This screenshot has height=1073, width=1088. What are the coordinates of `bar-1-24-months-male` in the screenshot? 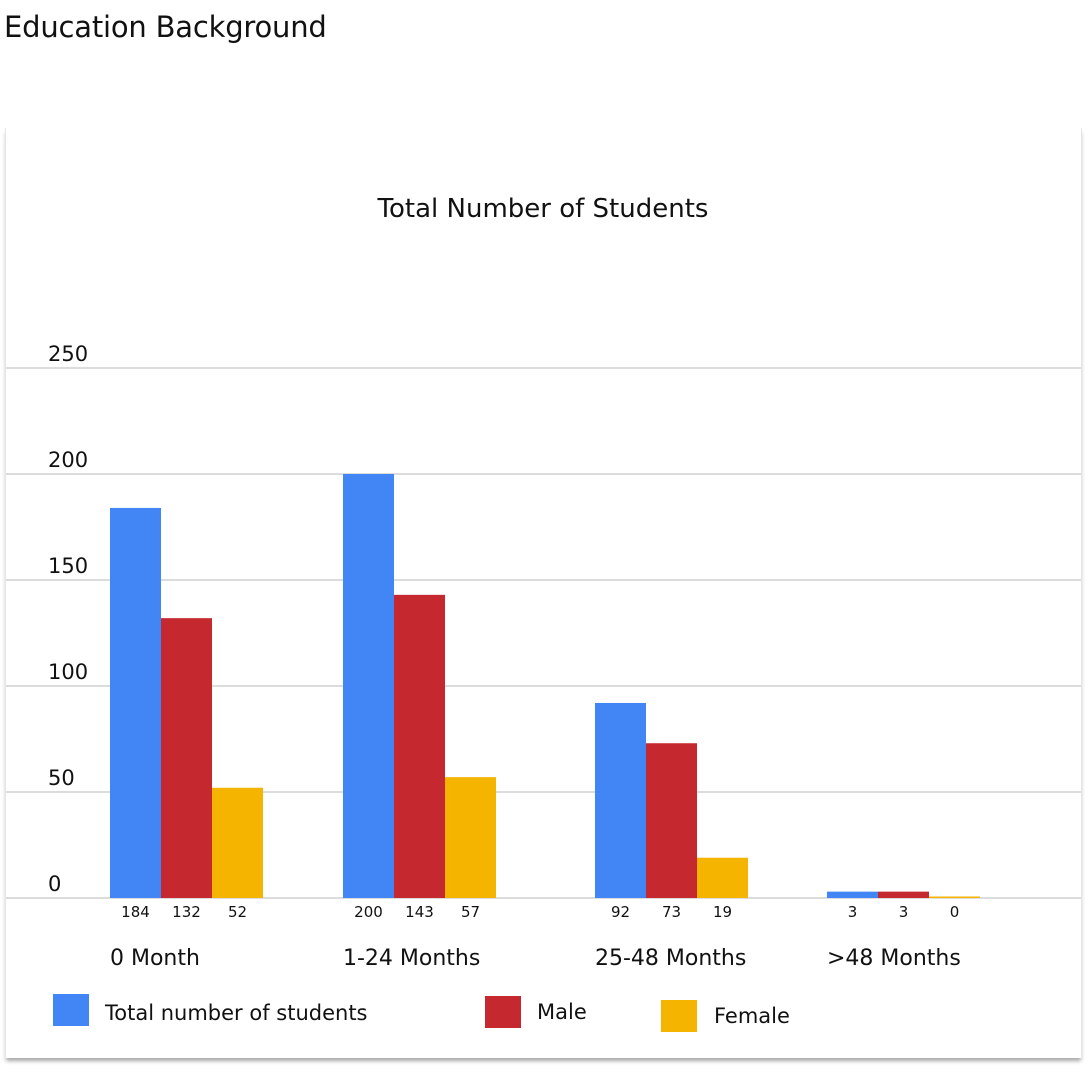 It's located at (419, 746).